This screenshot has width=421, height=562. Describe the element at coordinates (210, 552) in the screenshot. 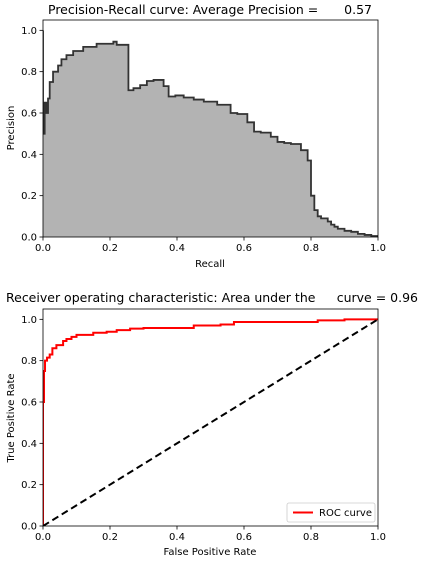

I see `roc-xlabel: False Positive Rate` at that location.